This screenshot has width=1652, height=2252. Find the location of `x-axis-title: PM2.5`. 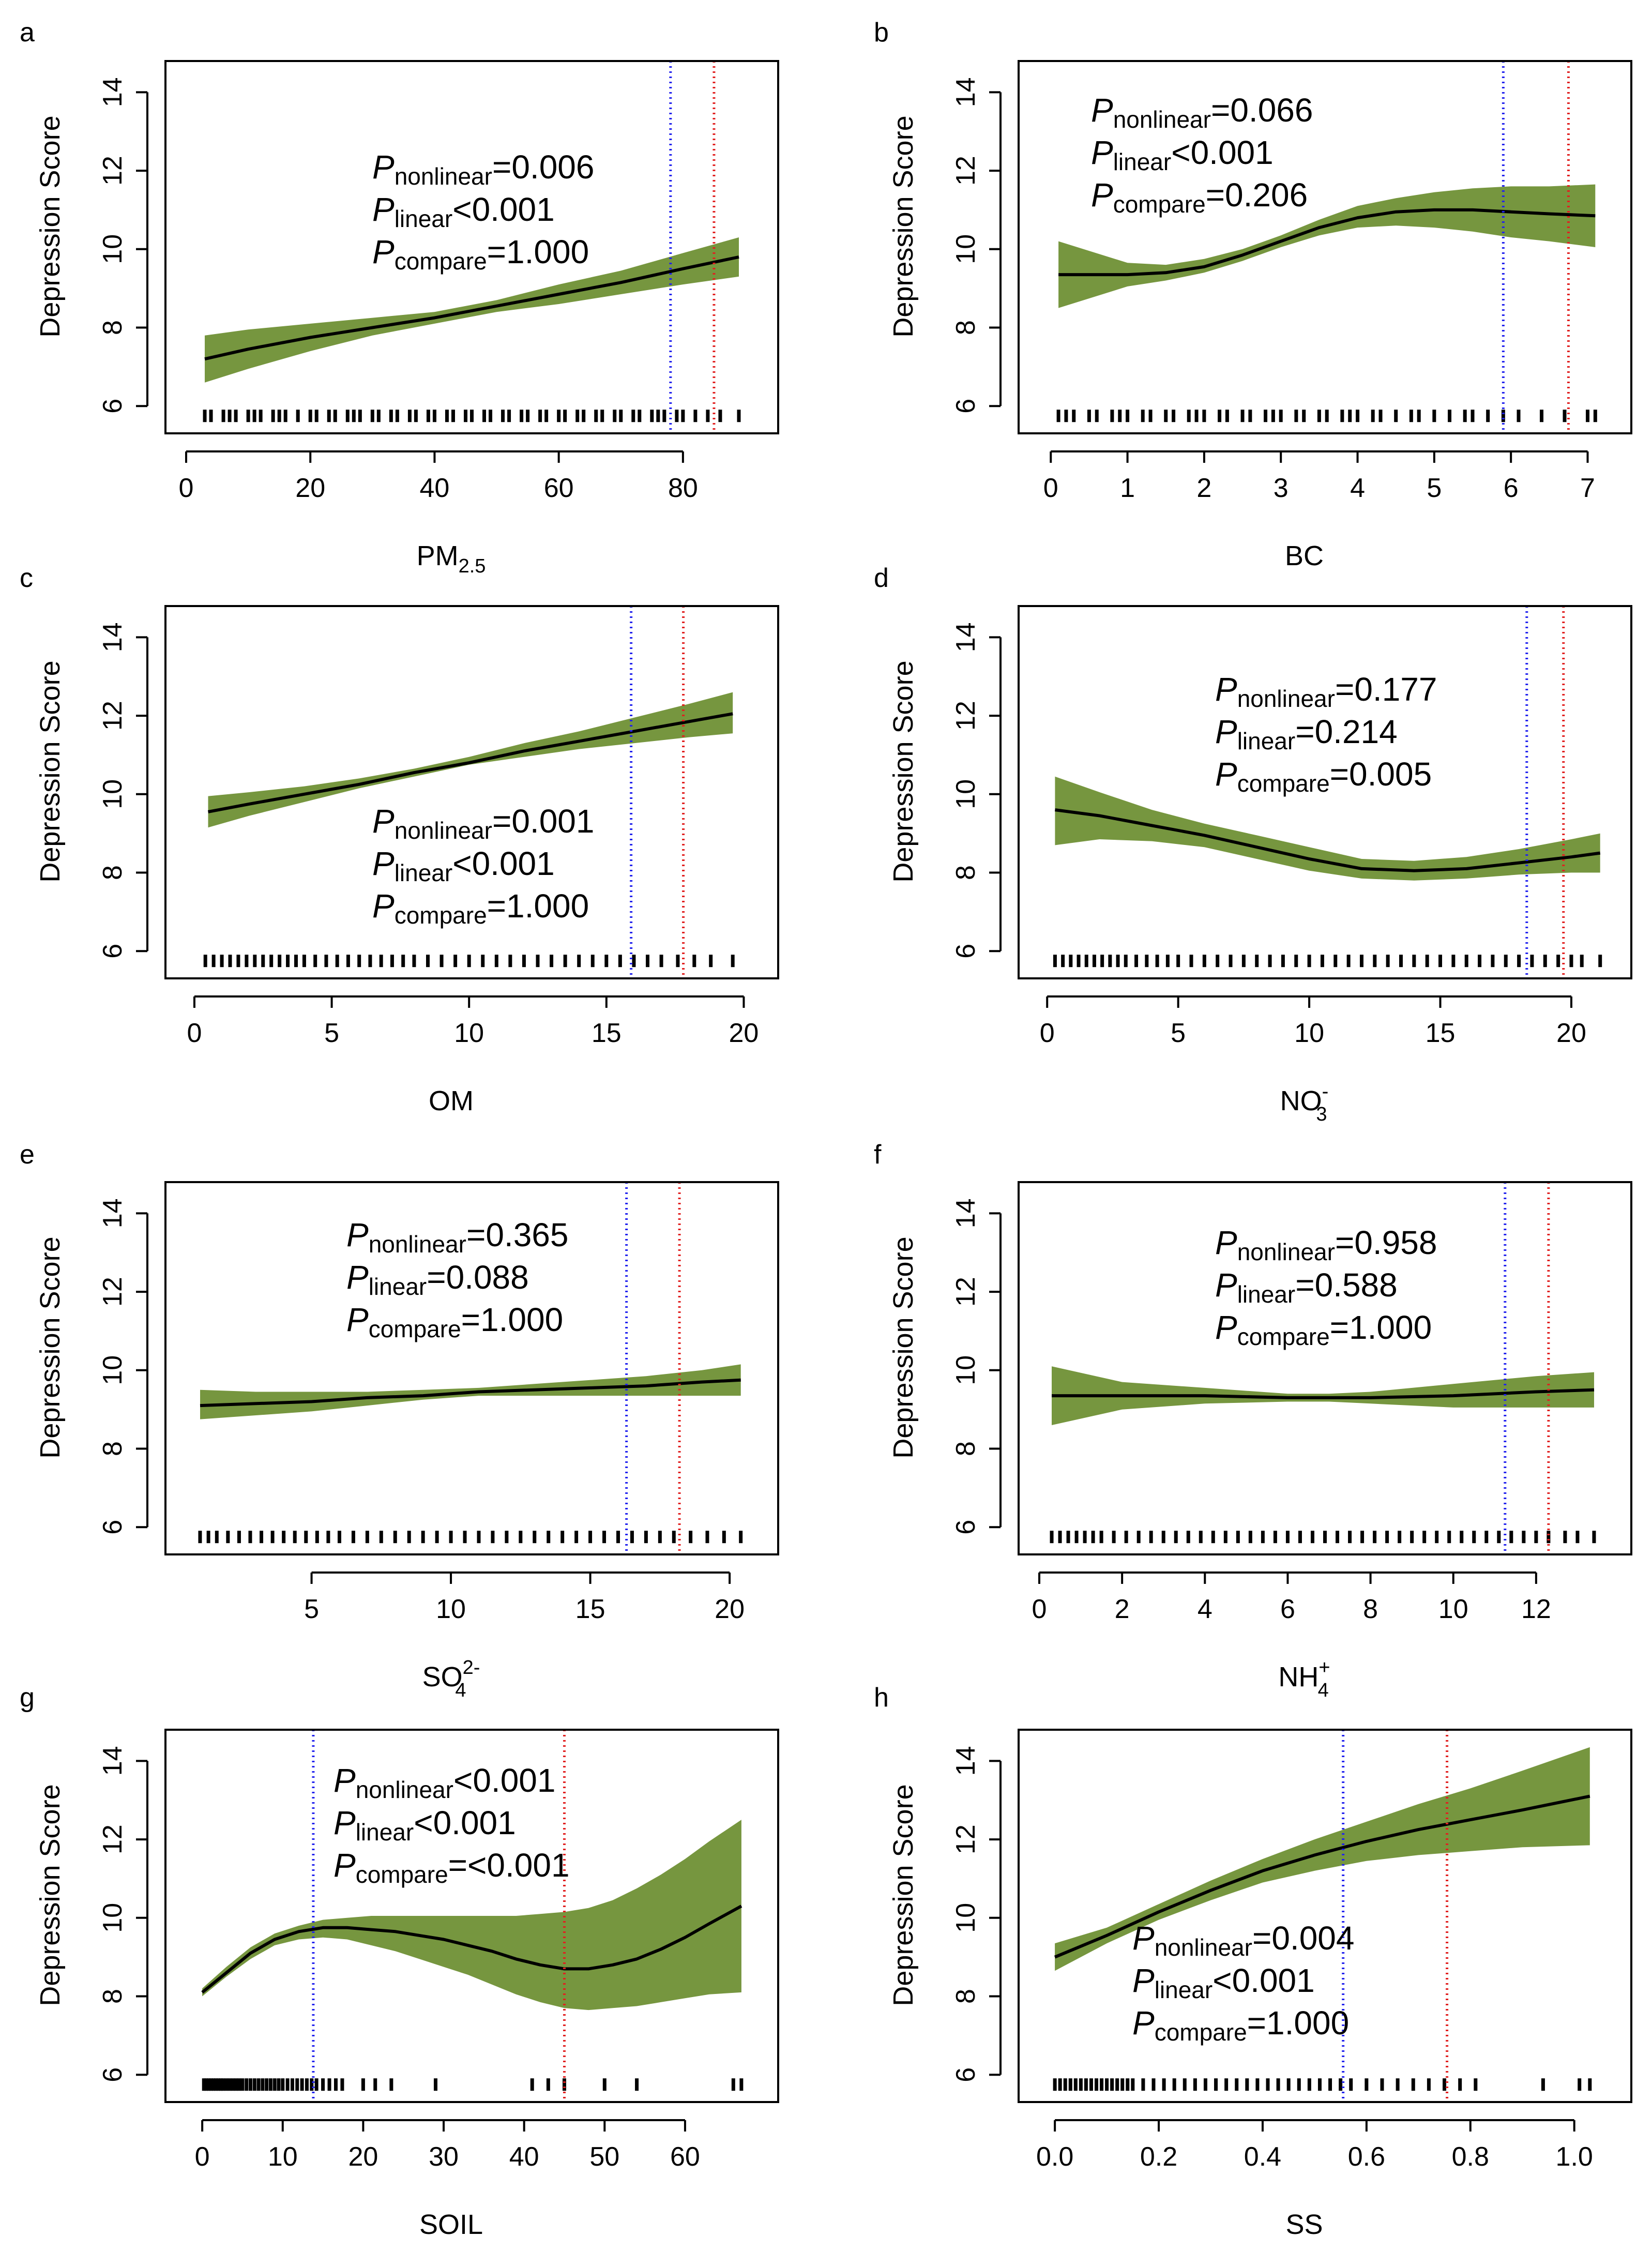

x-axis-title: PM2.5 is located at coordinates (451, 558).